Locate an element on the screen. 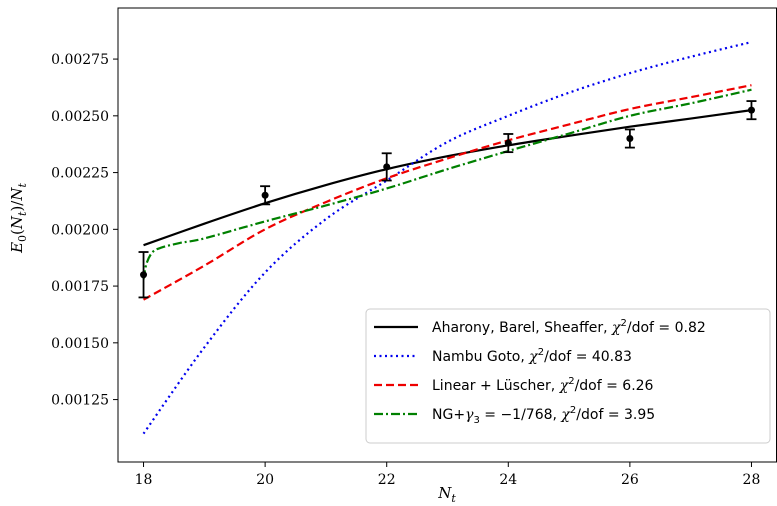 The height and width of the screenshot is (506, 777). x-tick-label: 24 is located at coordinates (508, 480).